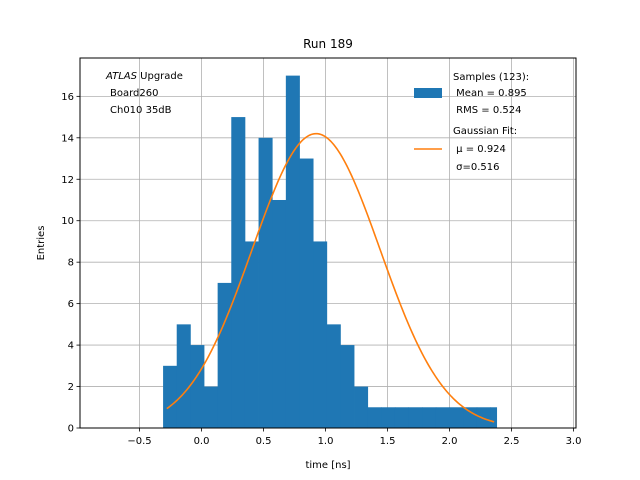 This screenshot has height=480, width=640. Describe the element at coordinates (479, 149) in the screenshot. I see `legend-fit-line-2: μ = 0.924` at that location.